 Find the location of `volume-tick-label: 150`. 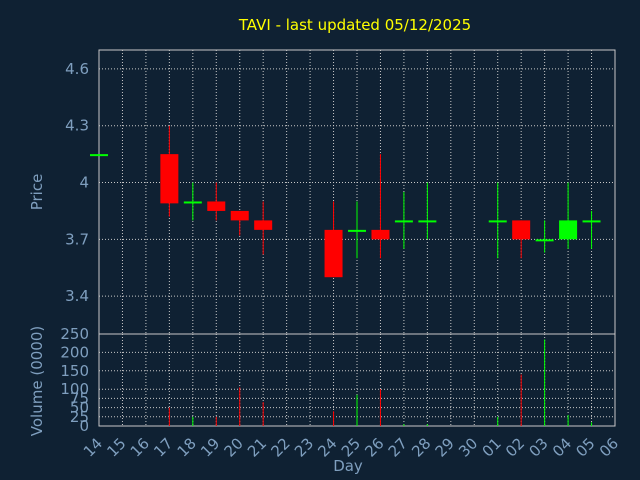

volume-tick-label: 150 is located at coordinates (74, 371).